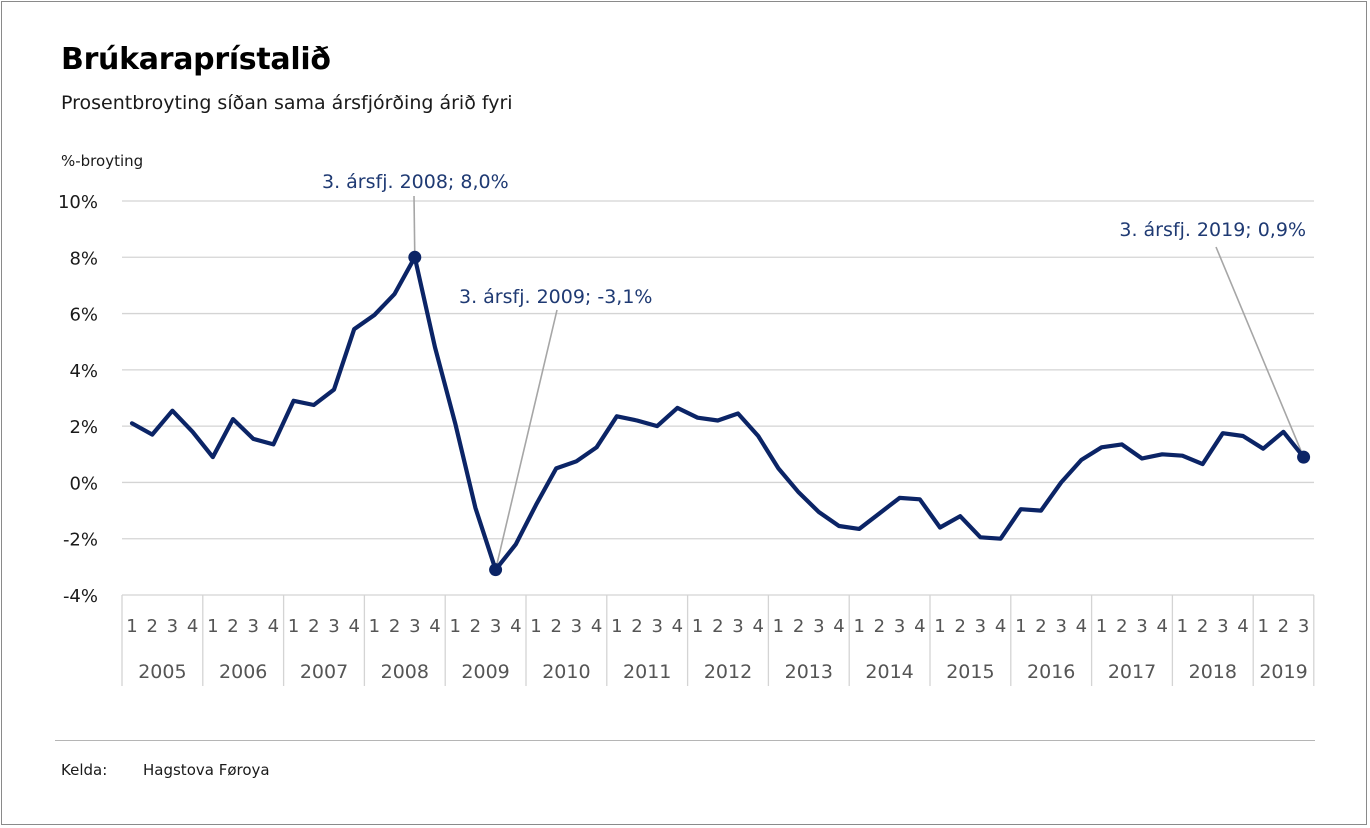  What do you see at coordinates (83, 371) in the screenshot?
I see `y-tick-label: 4%` at bounding box center [83, 371].